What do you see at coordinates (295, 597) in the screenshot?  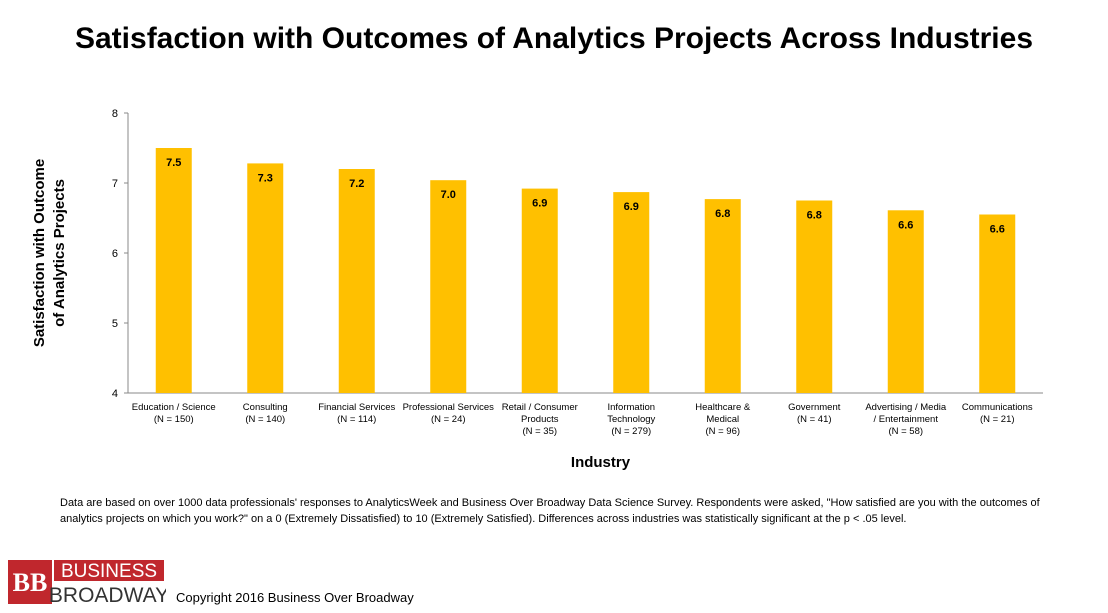 I see `copyright-text: Copyright 2016 Business Over Broadway` at bounding box center [295, 597].